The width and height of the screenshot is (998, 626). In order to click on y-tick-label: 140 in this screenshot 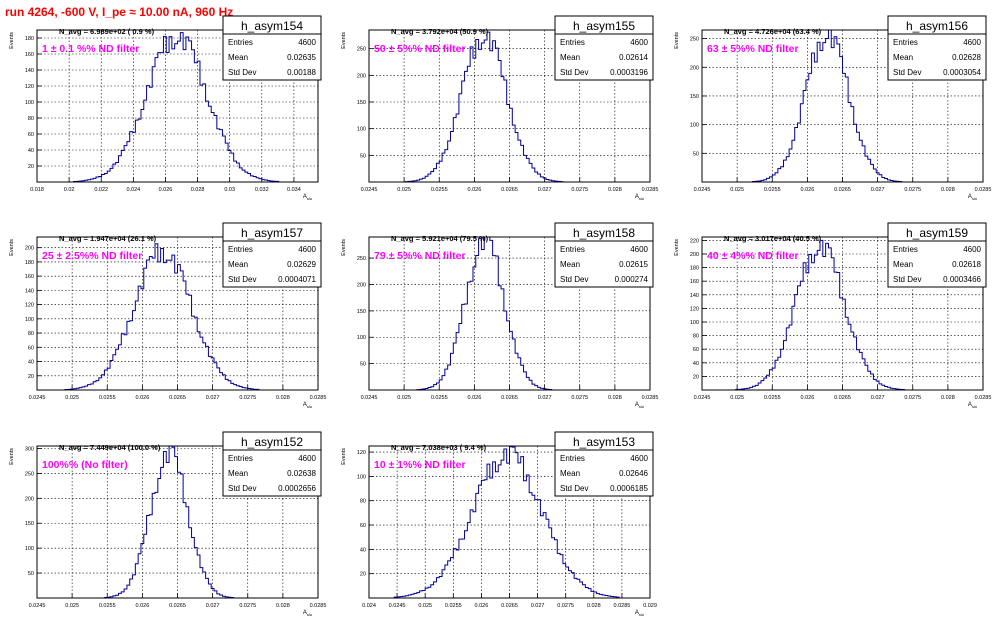, I will do `click(29, 71)`.